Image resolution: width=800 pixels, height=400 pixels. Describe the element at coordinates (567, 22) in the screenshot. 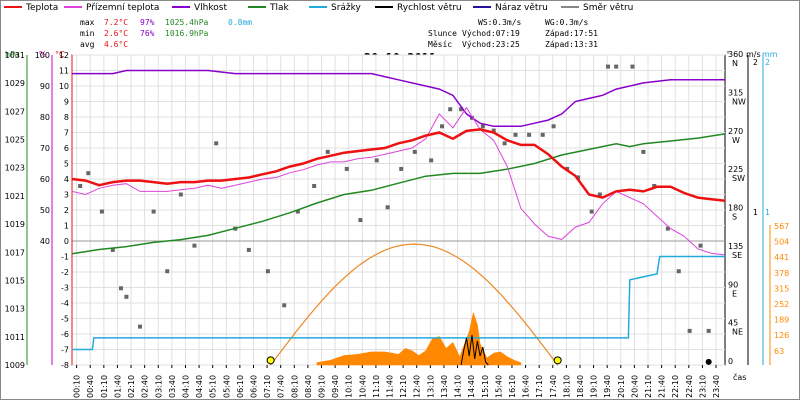

I see `wind-gust-stat: WG:0.3m/s` at that location.